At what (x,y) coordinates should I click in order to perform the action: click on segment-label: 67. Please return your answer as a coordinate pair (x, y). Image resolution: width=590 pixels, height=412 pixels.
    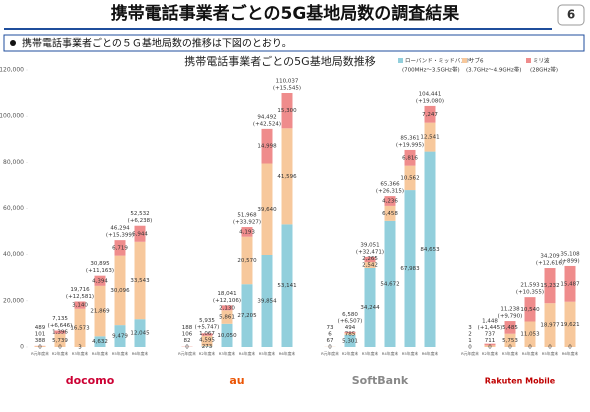
    Looking at the image, I should click on (330, 341).